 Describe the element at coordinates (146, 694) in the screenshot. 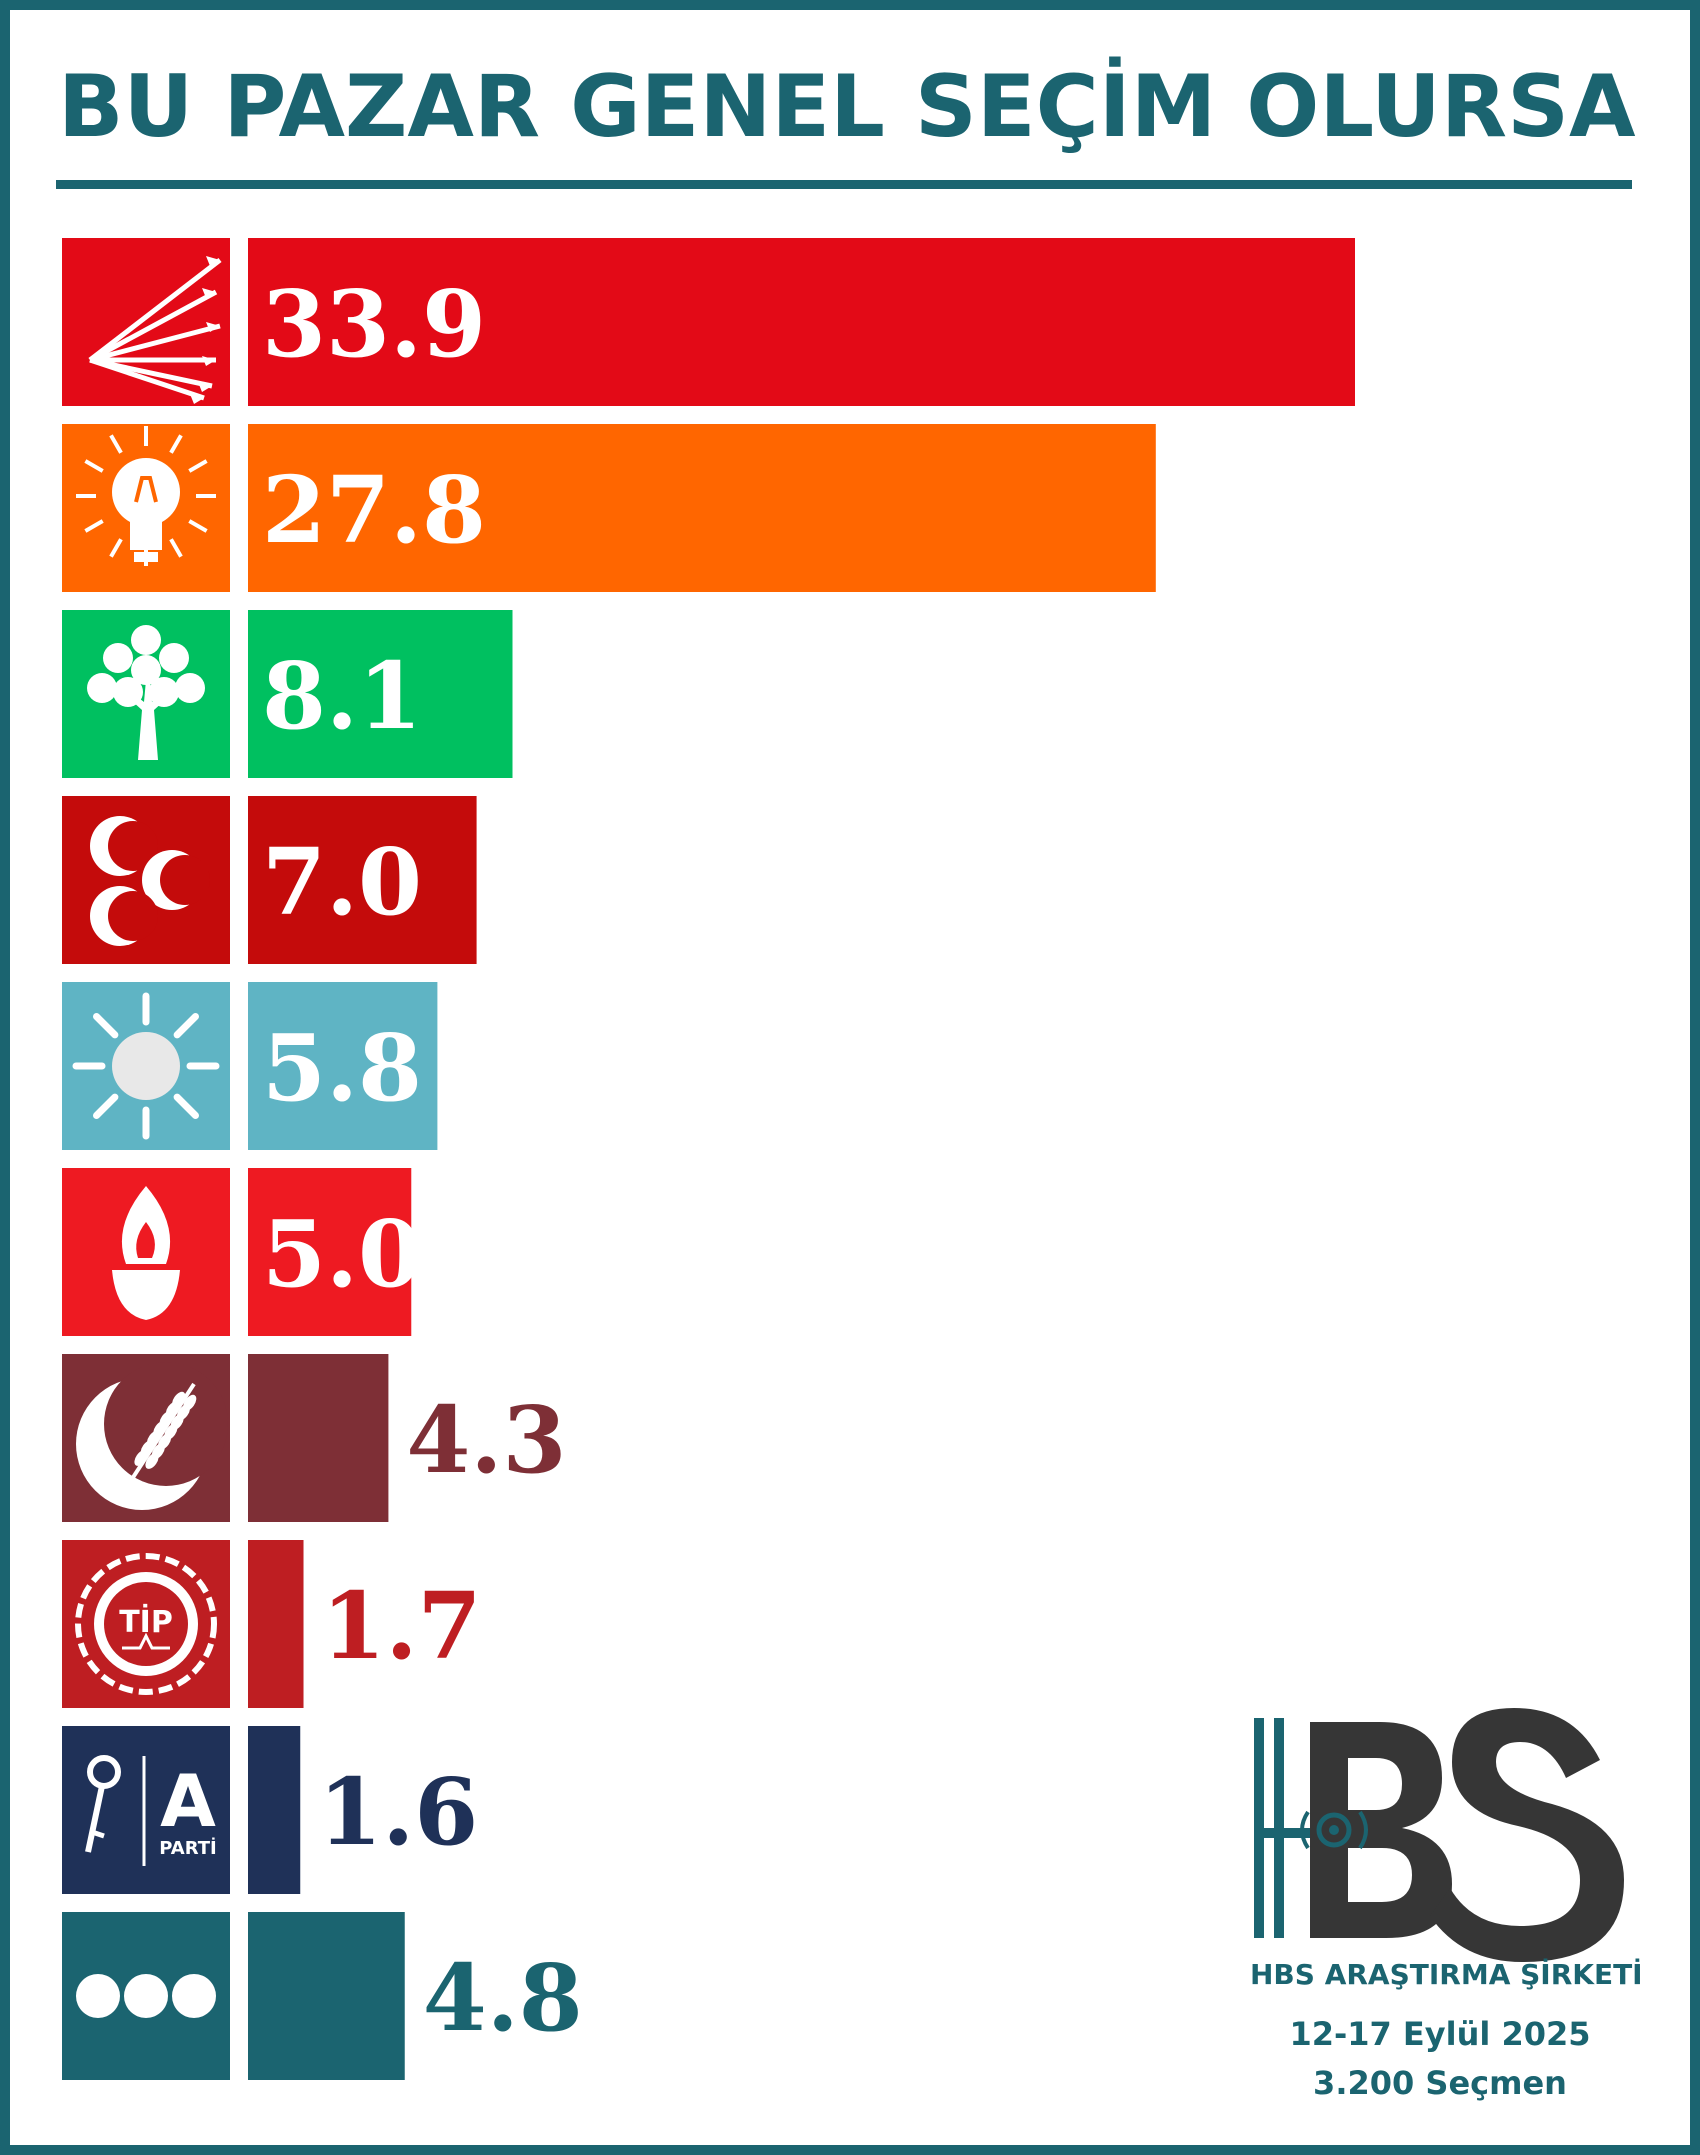

I see `tree-icon` at that location.